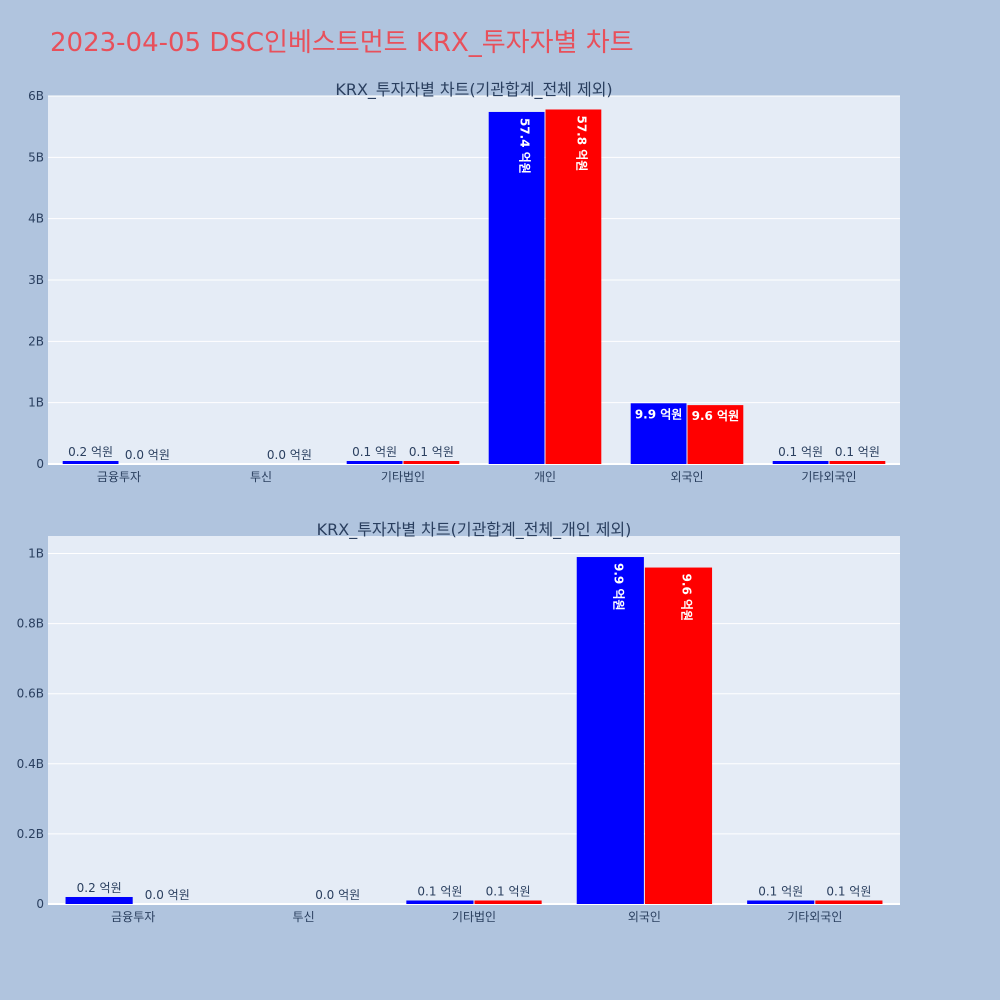 Image resolution: width=1000 pixels, height=1000 pixels. I want to click on data-label: 57.8 억원, so click(581, 143).